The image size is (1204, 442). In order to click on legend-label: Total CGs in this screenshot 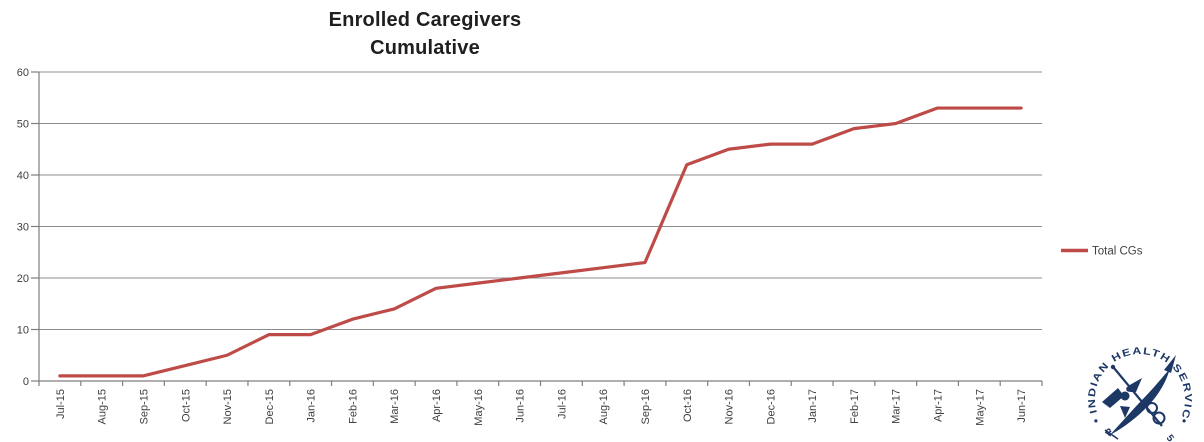, I will do `click(1117, 252)`.